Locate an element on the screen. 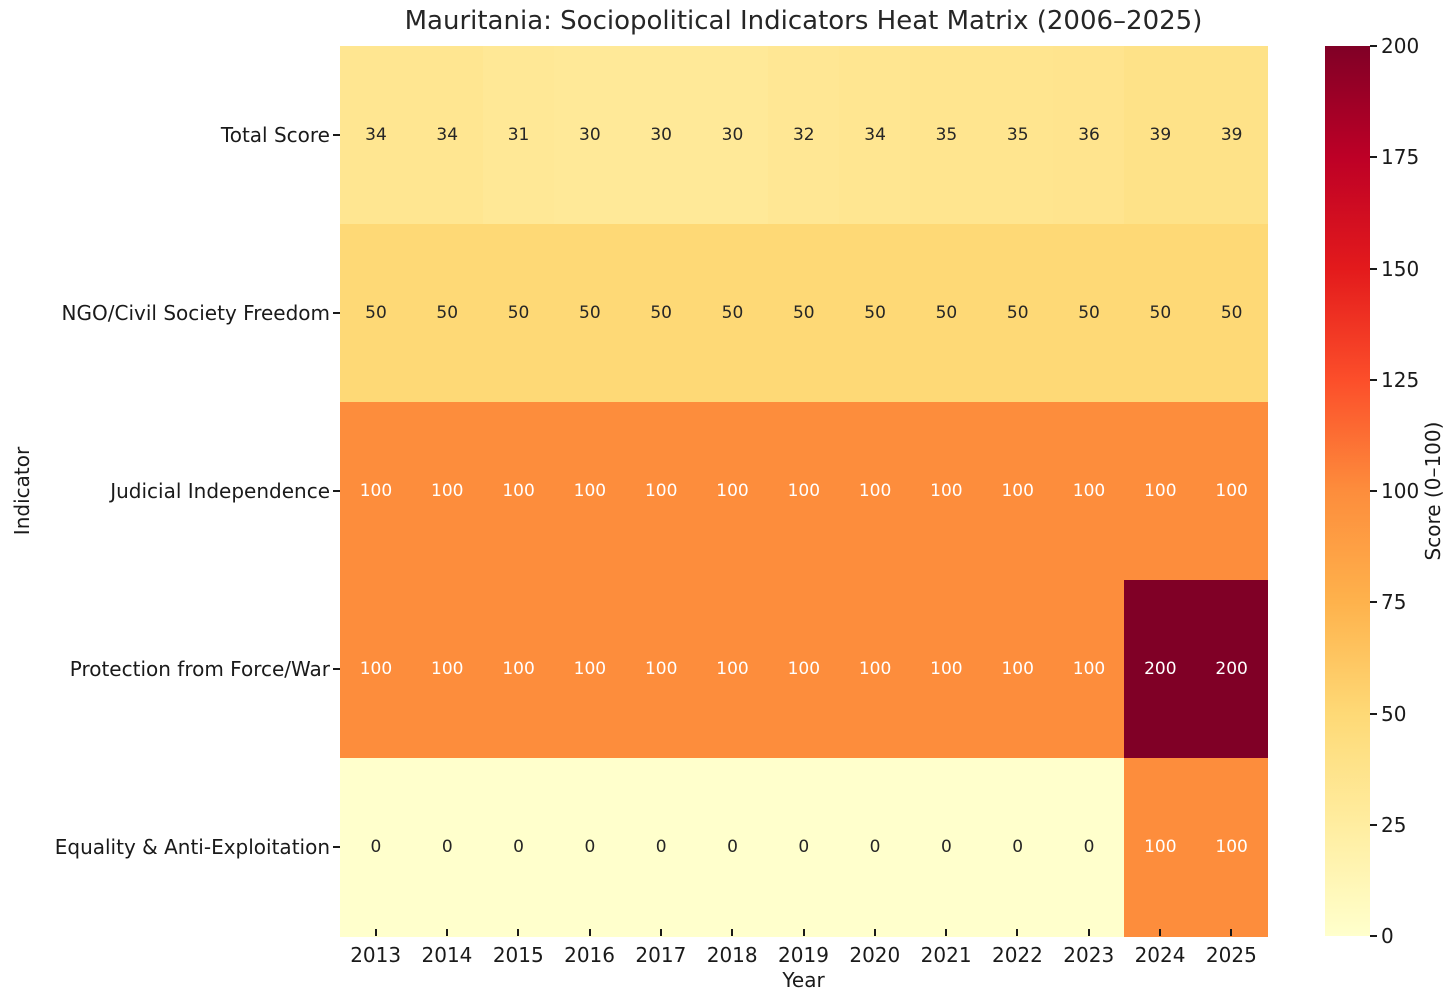 This screenshot has height=1003, width=1456. heatmap-cell: 39 is located at coordinates (1160, 135).